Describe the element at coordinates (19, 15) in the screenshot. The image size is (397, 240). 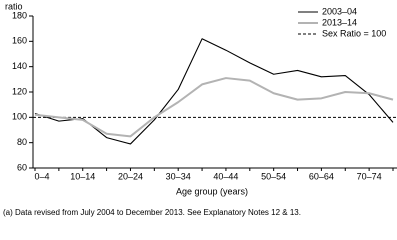
I see `y-tick-label: 180` at that location.